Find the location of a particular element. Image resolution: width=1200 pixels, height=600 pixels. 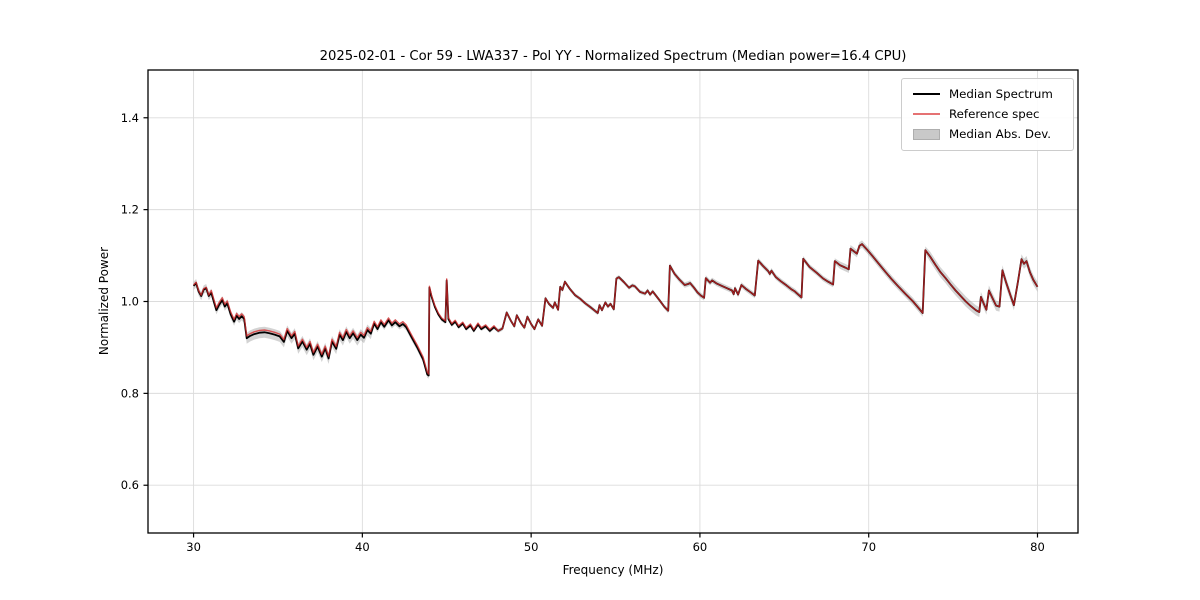

y-tick-label: 0.8 is located at coordinates (130, 393).